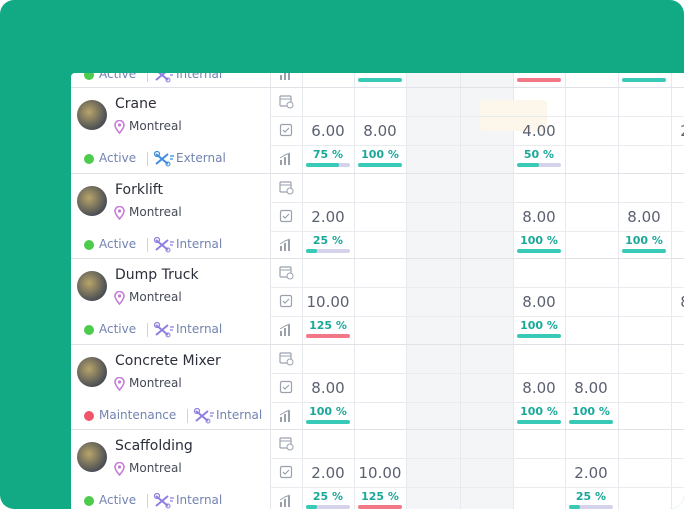 The width and height of the screenshot is (684, 509). Describe the element at coordinates (328, 131) in the screenshot. I see `hours: 6.00` at that location.